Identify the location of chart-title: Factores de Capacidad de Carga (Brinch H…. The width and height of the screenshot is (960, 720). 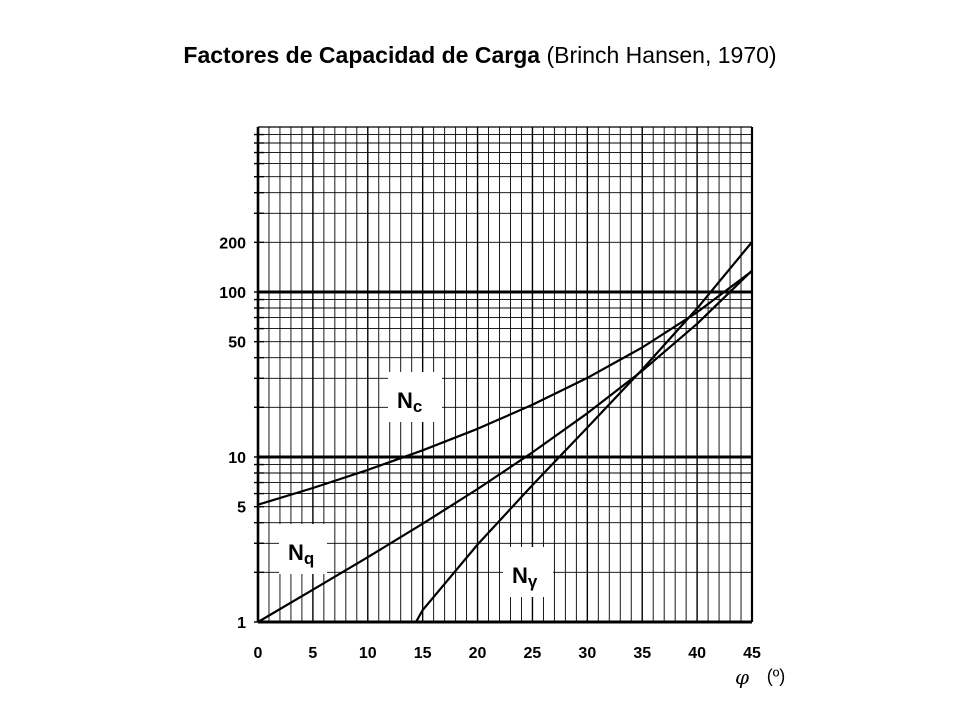
(480, 55).